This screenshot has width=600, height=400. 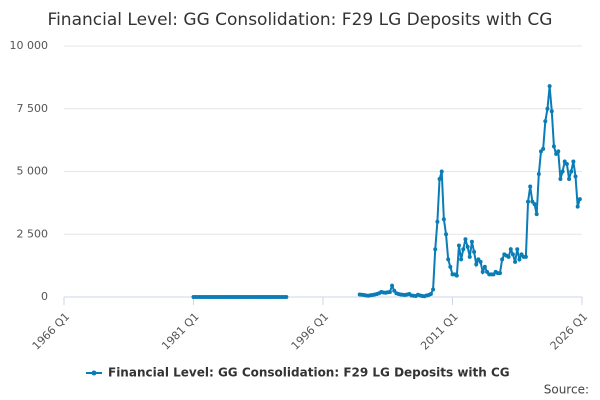 I want to click on x-tick-label: 2026 Q1, so click(x=569, y=331).